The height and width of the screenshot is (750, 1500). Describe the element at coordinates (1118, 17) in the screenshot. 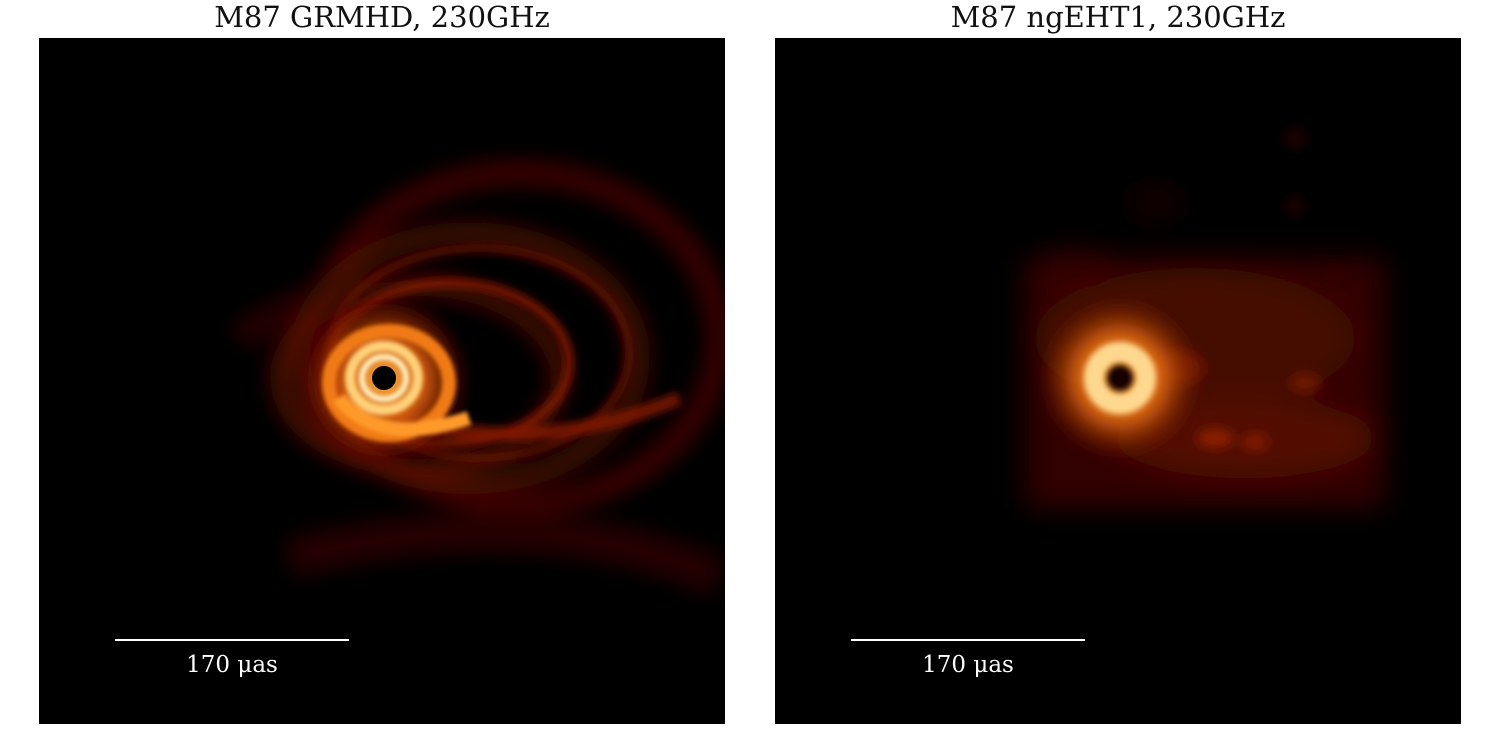

I see `panel-title-ngeht1: M87 ngEHT1, 230GHz` at that location.